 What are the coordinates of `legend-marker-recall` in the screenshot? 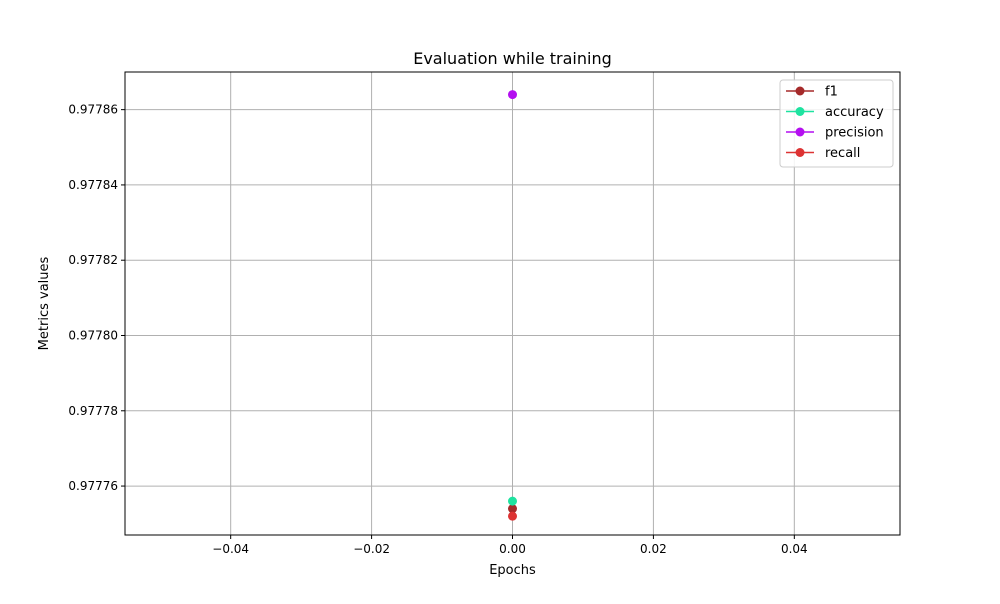 It's located at (800, 152).